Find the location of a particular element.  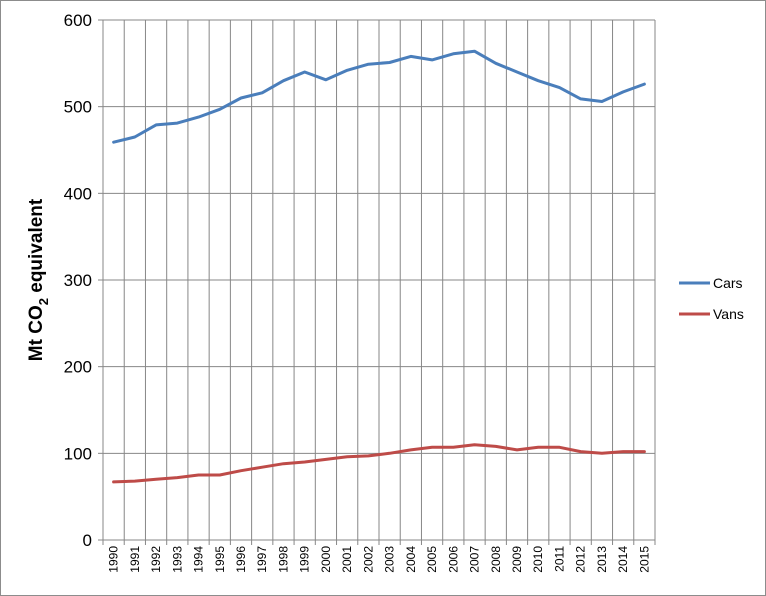

x-tick-label: 1998 is located at coordinates (283, 559).